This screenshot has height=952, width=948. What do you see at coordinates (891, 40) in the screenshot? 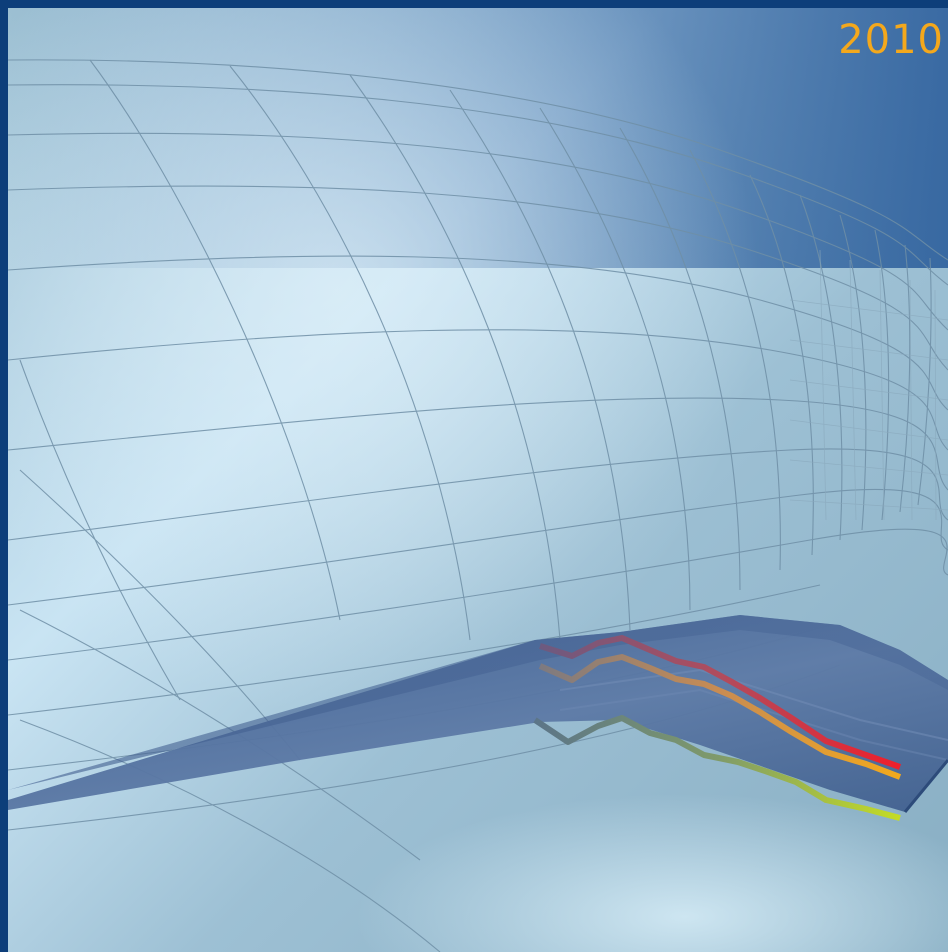
I see `year-label: 2010` at bounding box center [891, 40].